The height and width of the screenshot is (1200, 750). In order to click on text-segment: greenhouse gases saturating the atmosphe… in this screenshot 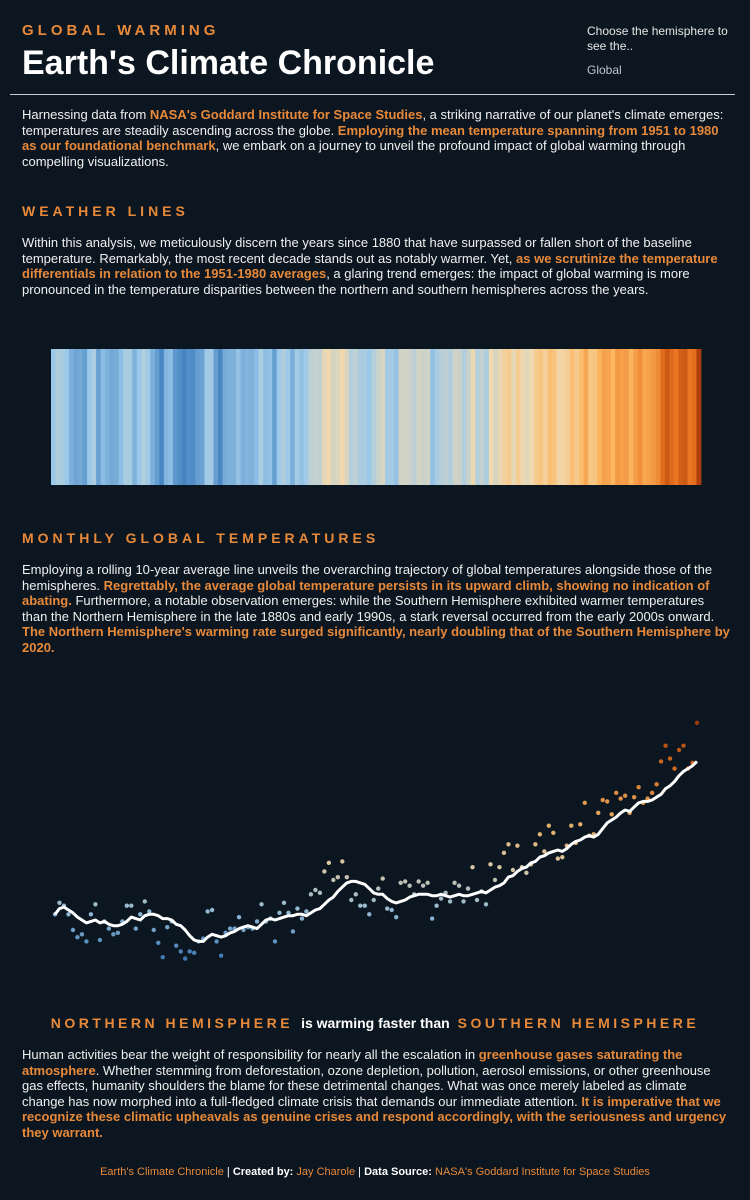, I will do `click(352, 1062)`.